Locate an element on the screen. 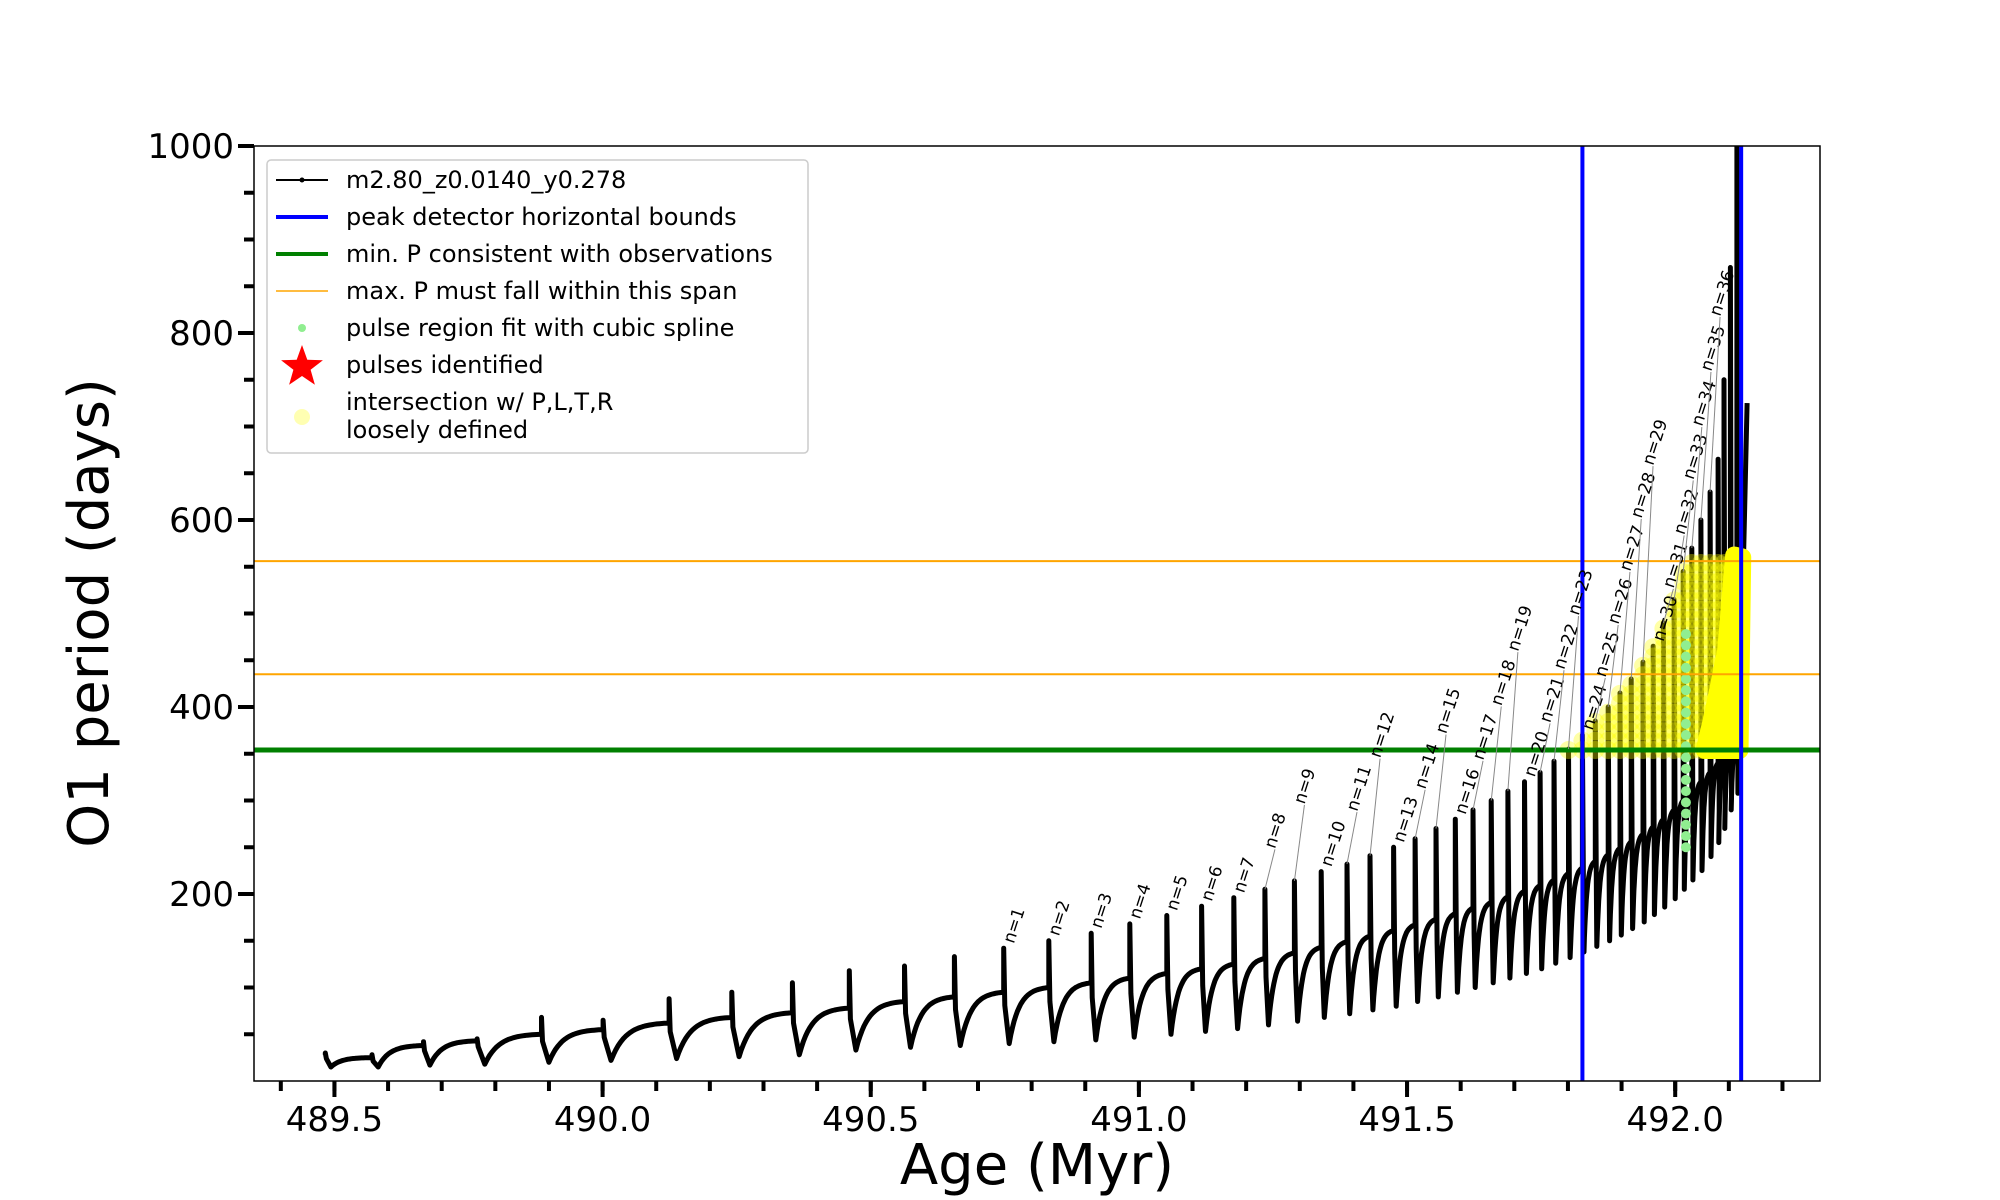  x-tick-label: 491.5 is located at coordinates (1406, 1120).